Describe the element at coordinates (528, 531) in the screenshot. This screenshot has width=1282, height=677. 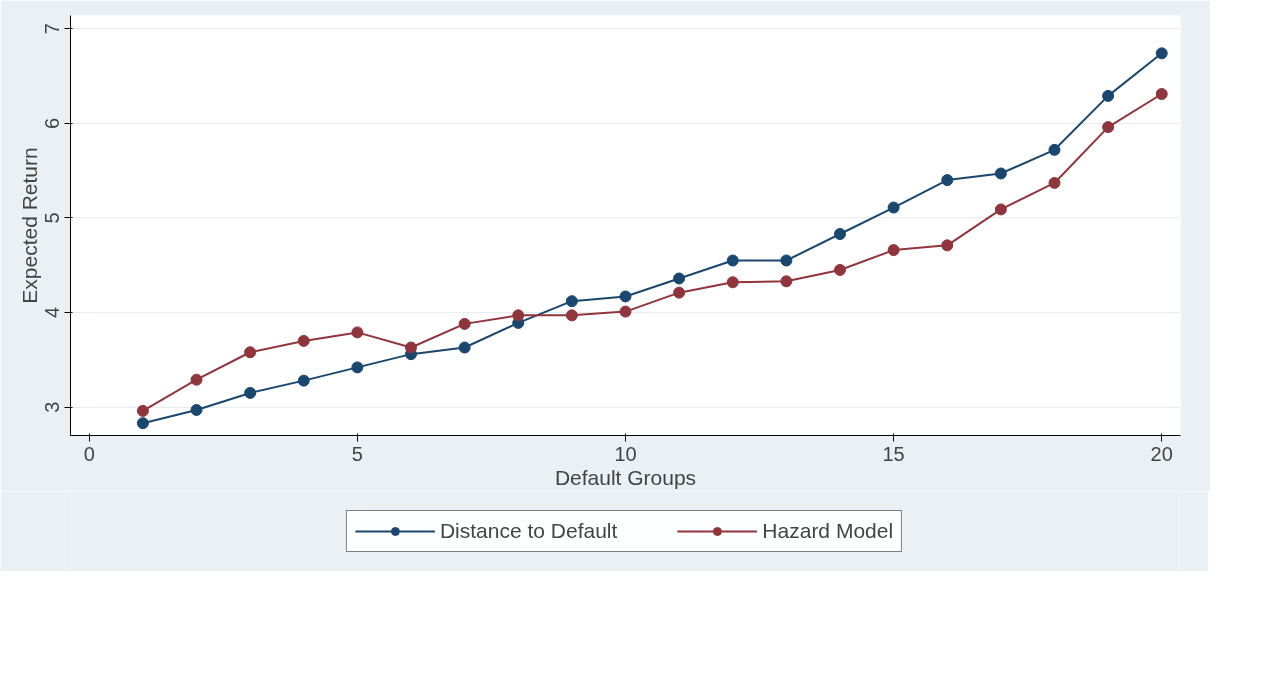
I see `legend-label: Distance to Default` at that location.